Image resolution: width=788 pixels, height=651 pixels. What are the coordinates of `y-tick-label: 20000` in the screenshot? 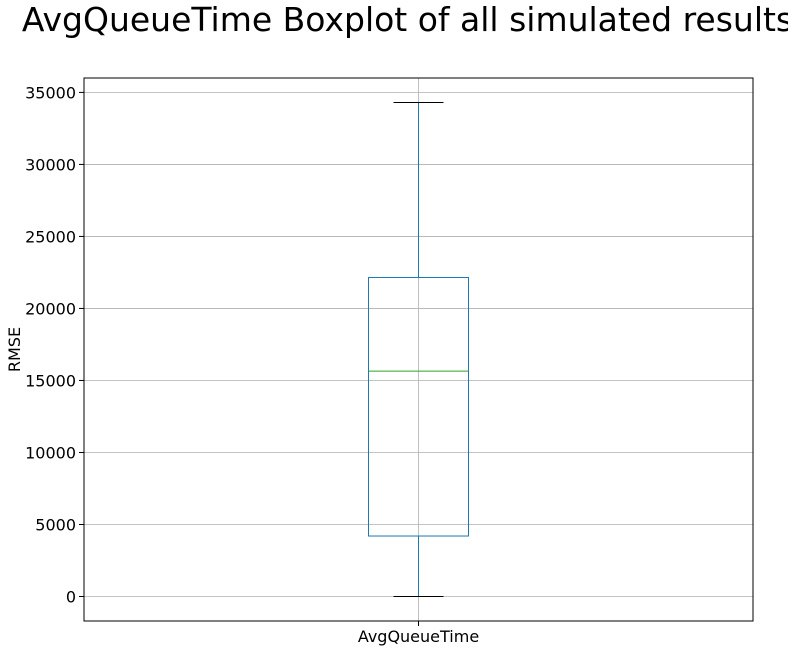 It's located at (50, 308).